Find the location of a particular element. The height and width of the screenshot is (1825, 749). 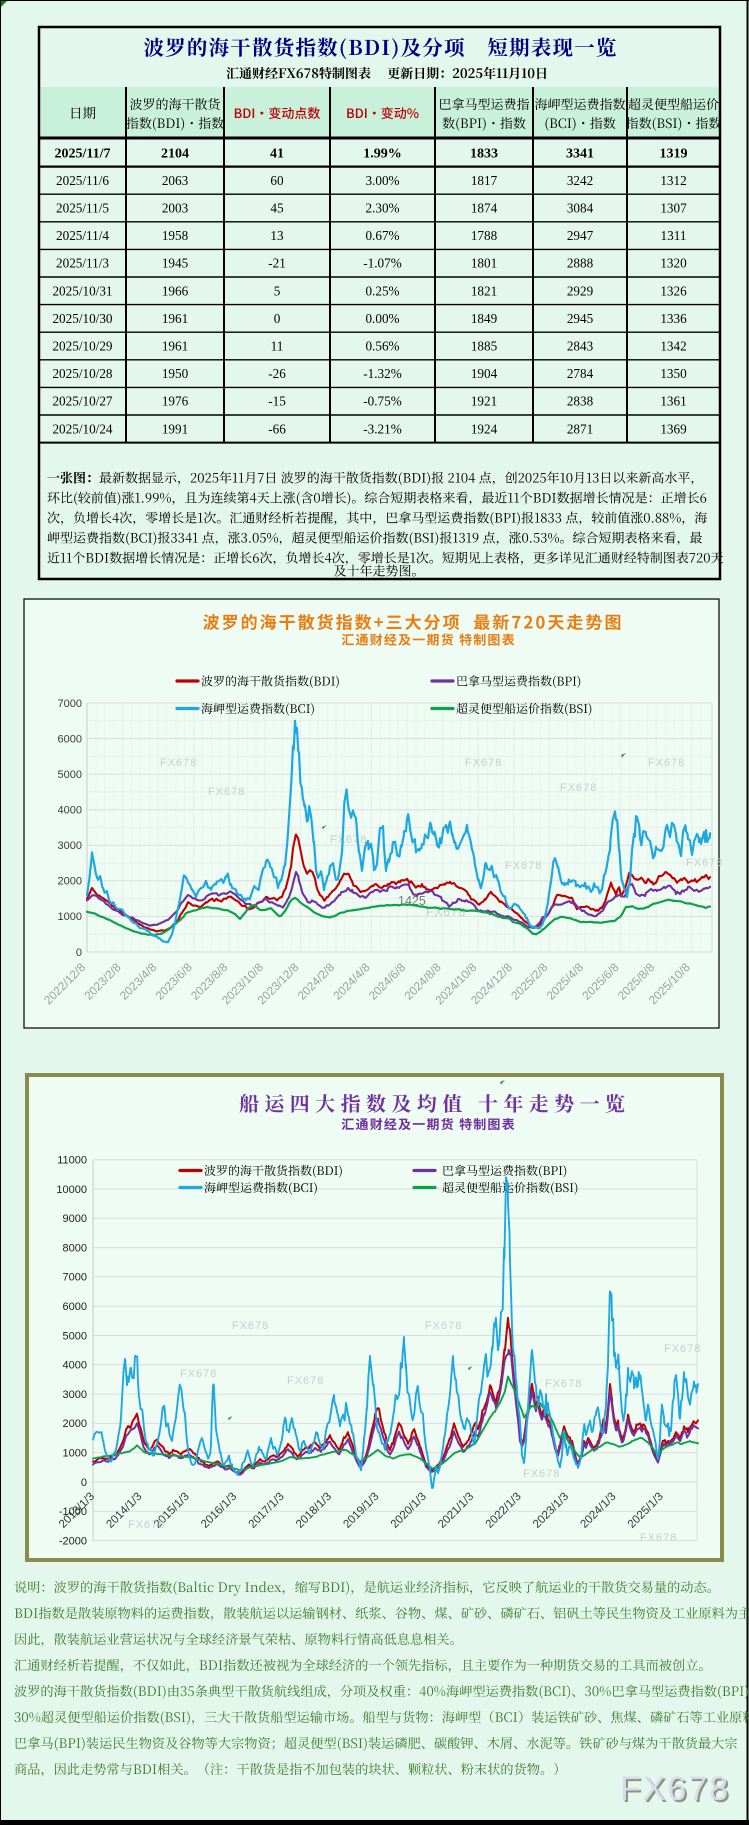

svg-text: 1921 is located at coordinates (484, 401).